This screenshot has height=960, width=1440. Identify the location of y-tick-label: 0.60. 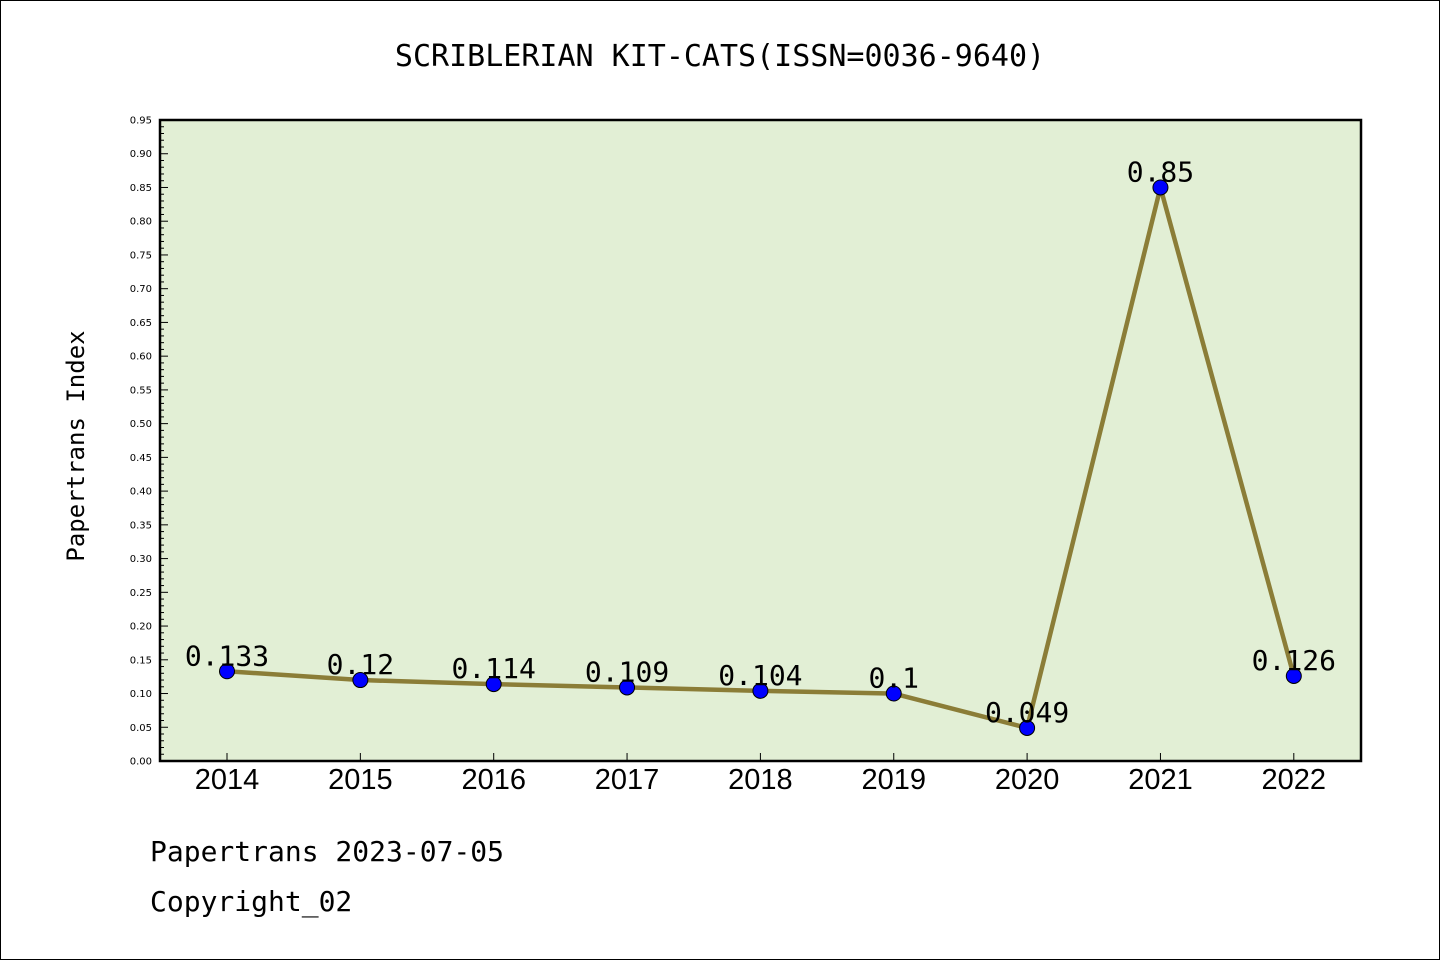
(141, 357).